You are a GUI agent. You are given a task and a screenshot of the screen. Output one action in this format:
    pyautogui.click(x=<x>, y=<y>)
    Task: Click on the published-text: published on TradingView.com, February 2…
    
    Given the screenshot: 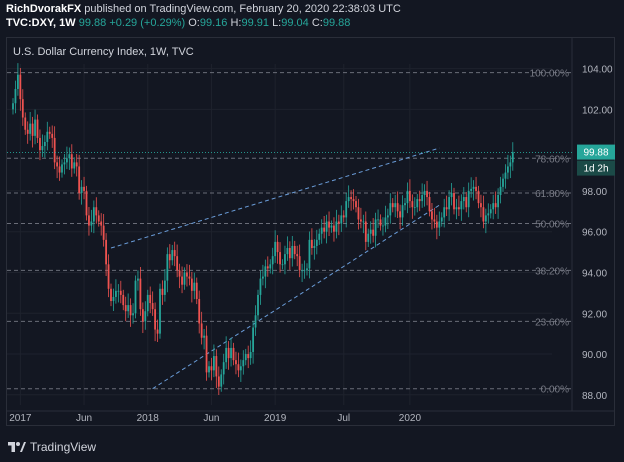 What is the action you would take?
    pyautogui.click(x=242, y=9)
    